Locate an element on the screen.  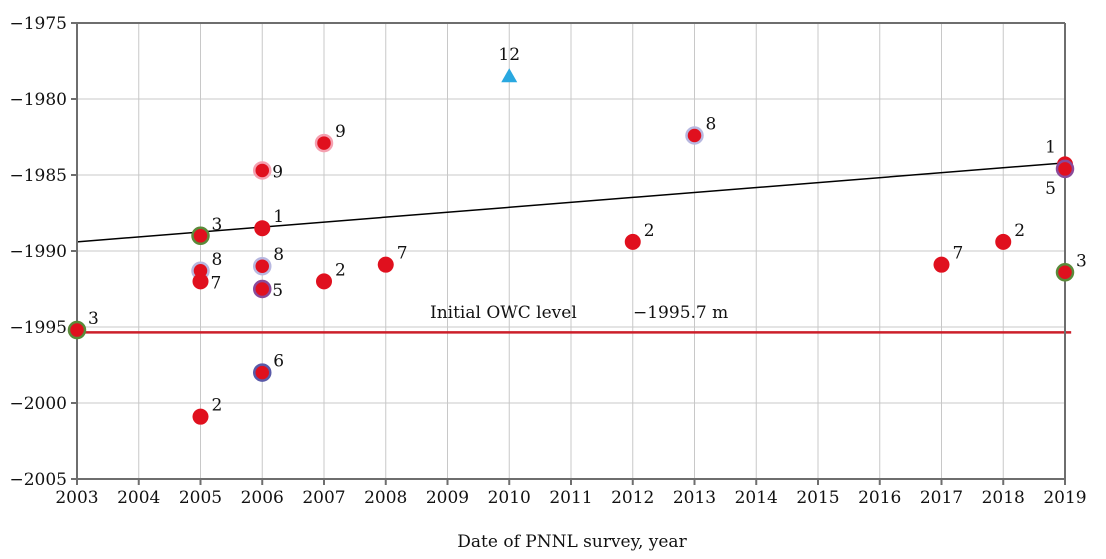
owc-annotation-value: −1995.7 m is located at coordinates (680, 313).